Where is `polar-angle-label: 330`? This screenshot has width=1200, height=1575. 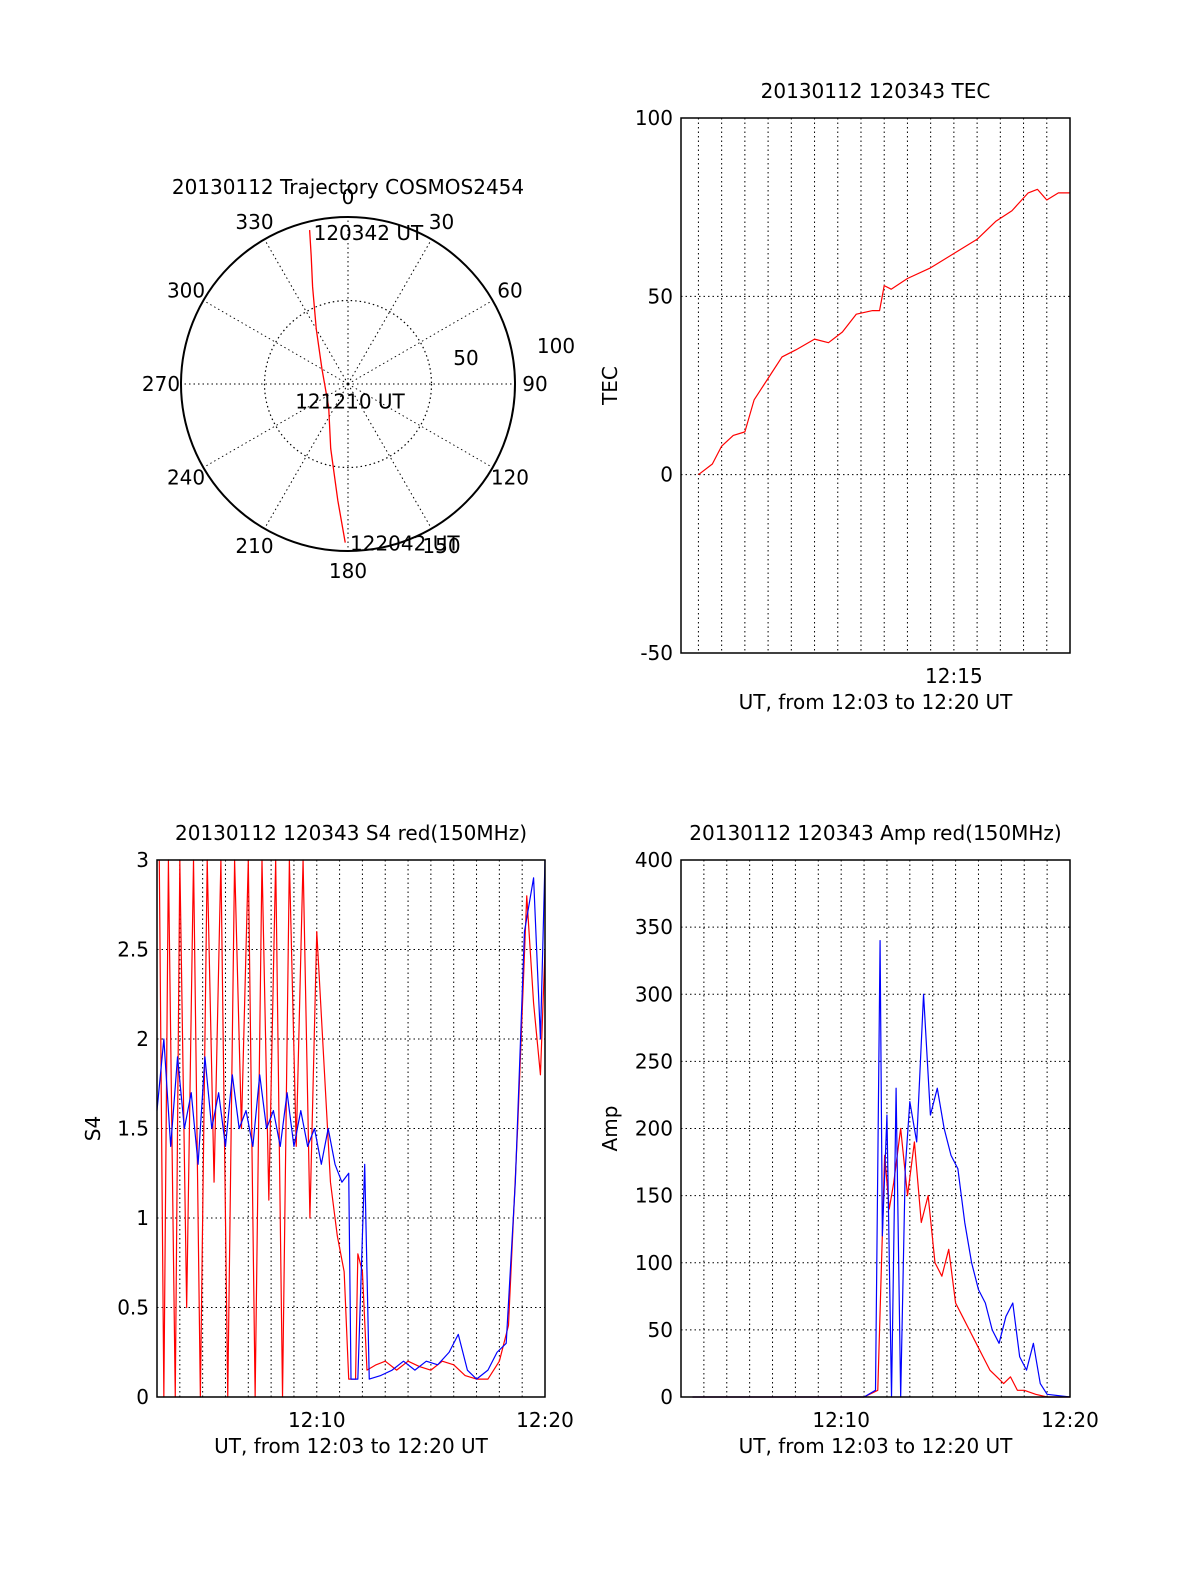
polar-angle-label: 330 is located at coordinates (254, 222).